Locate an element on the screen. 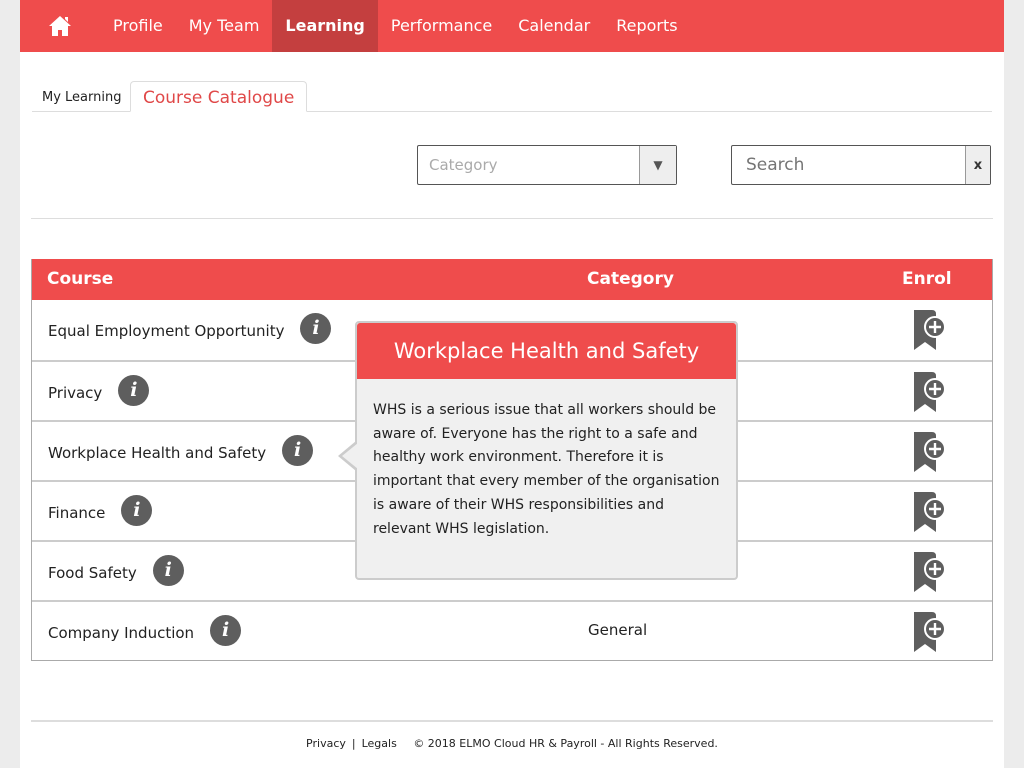  tooltip-title: Workplace Health and Safety is located at coordinates (546, 351).